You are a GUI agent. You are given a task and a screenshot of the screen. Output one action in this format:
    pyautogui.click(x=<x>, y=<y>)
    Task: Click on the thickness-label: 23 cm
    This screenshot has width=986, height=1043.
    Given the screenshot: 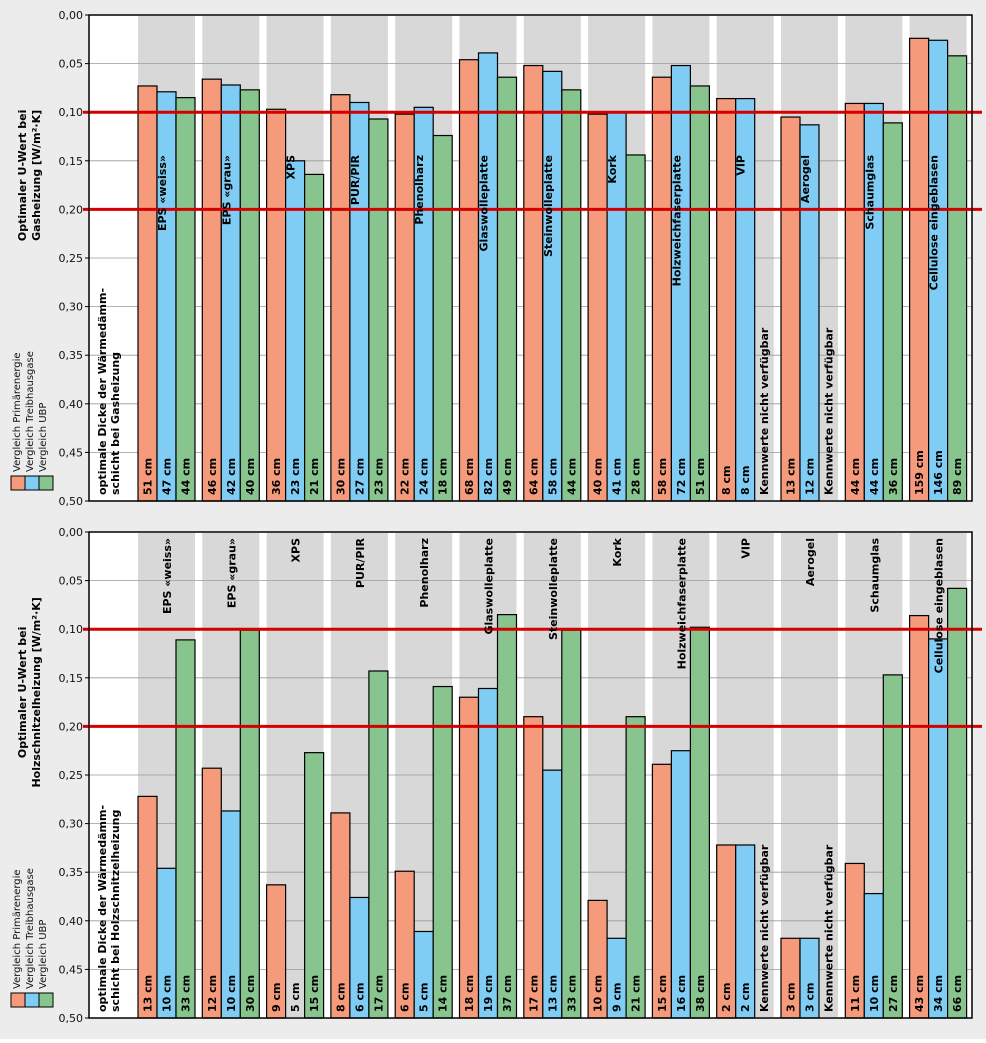 What is the action you would take?
    pyautogui.click(x=295, y=476)
    